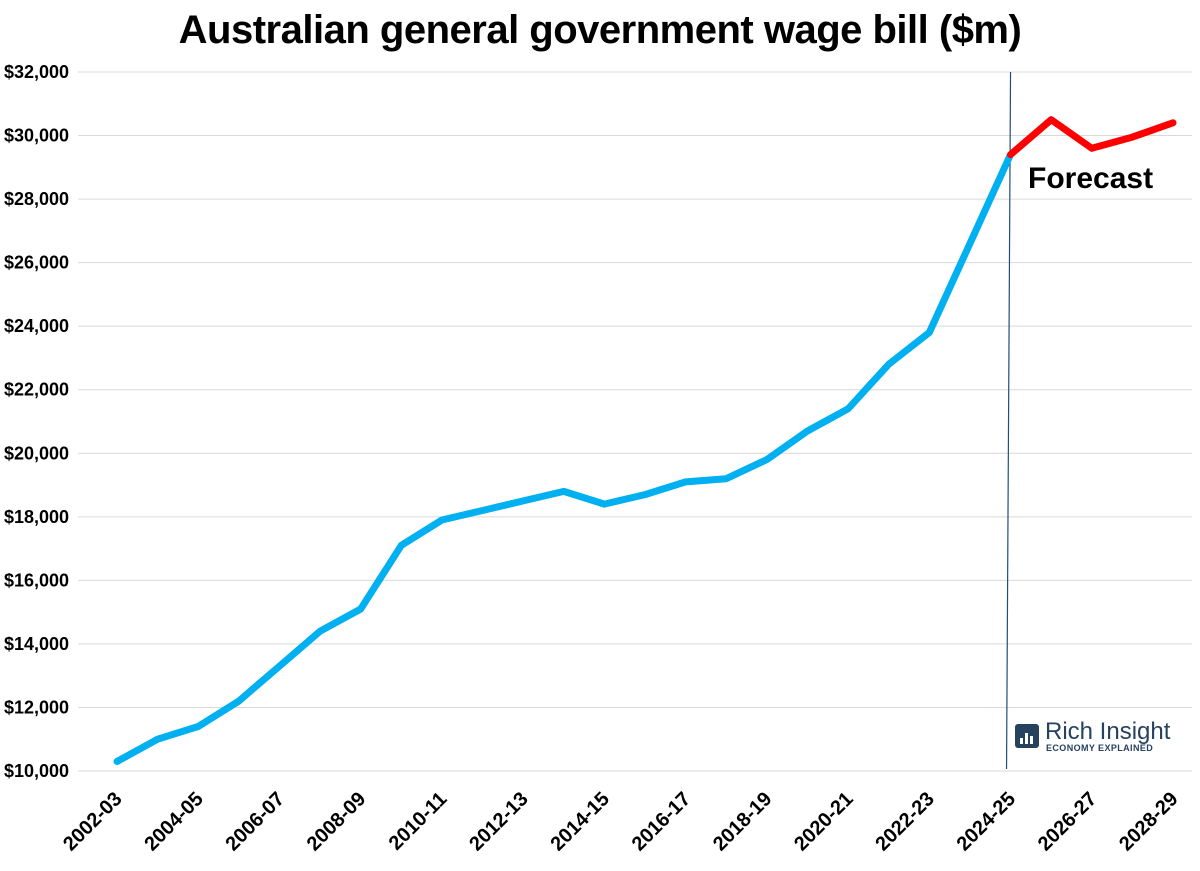 Image resolution: width=1200 pixels, height=871 pixels. What do you see at coordinates (173, 821) in the screenshot?
I see `x-tick-label: 2004-05` at bounding box center [173, 821].